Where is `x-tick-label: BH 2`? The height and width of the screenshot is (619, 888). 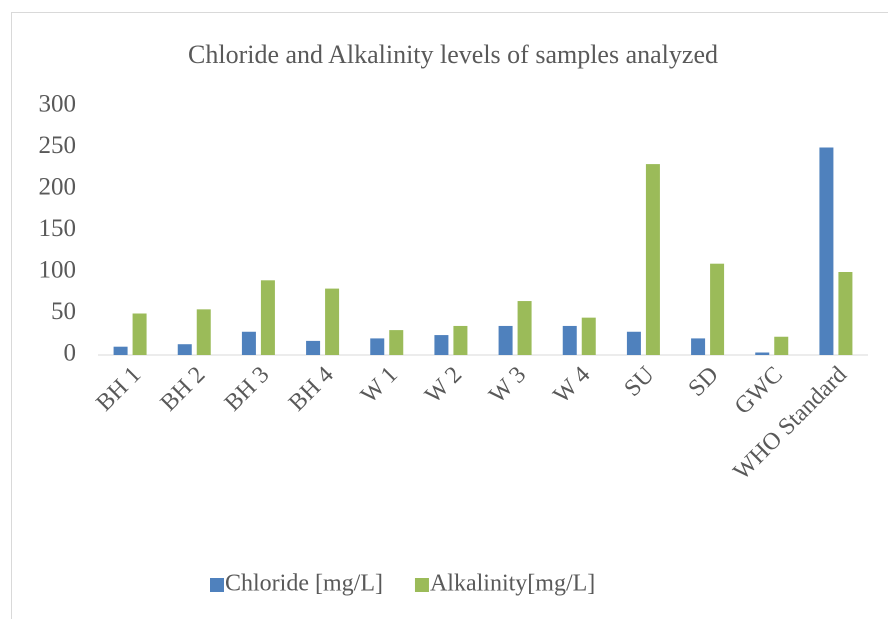
x-tick-label: BH 2 is located at coordinates (183, 389).